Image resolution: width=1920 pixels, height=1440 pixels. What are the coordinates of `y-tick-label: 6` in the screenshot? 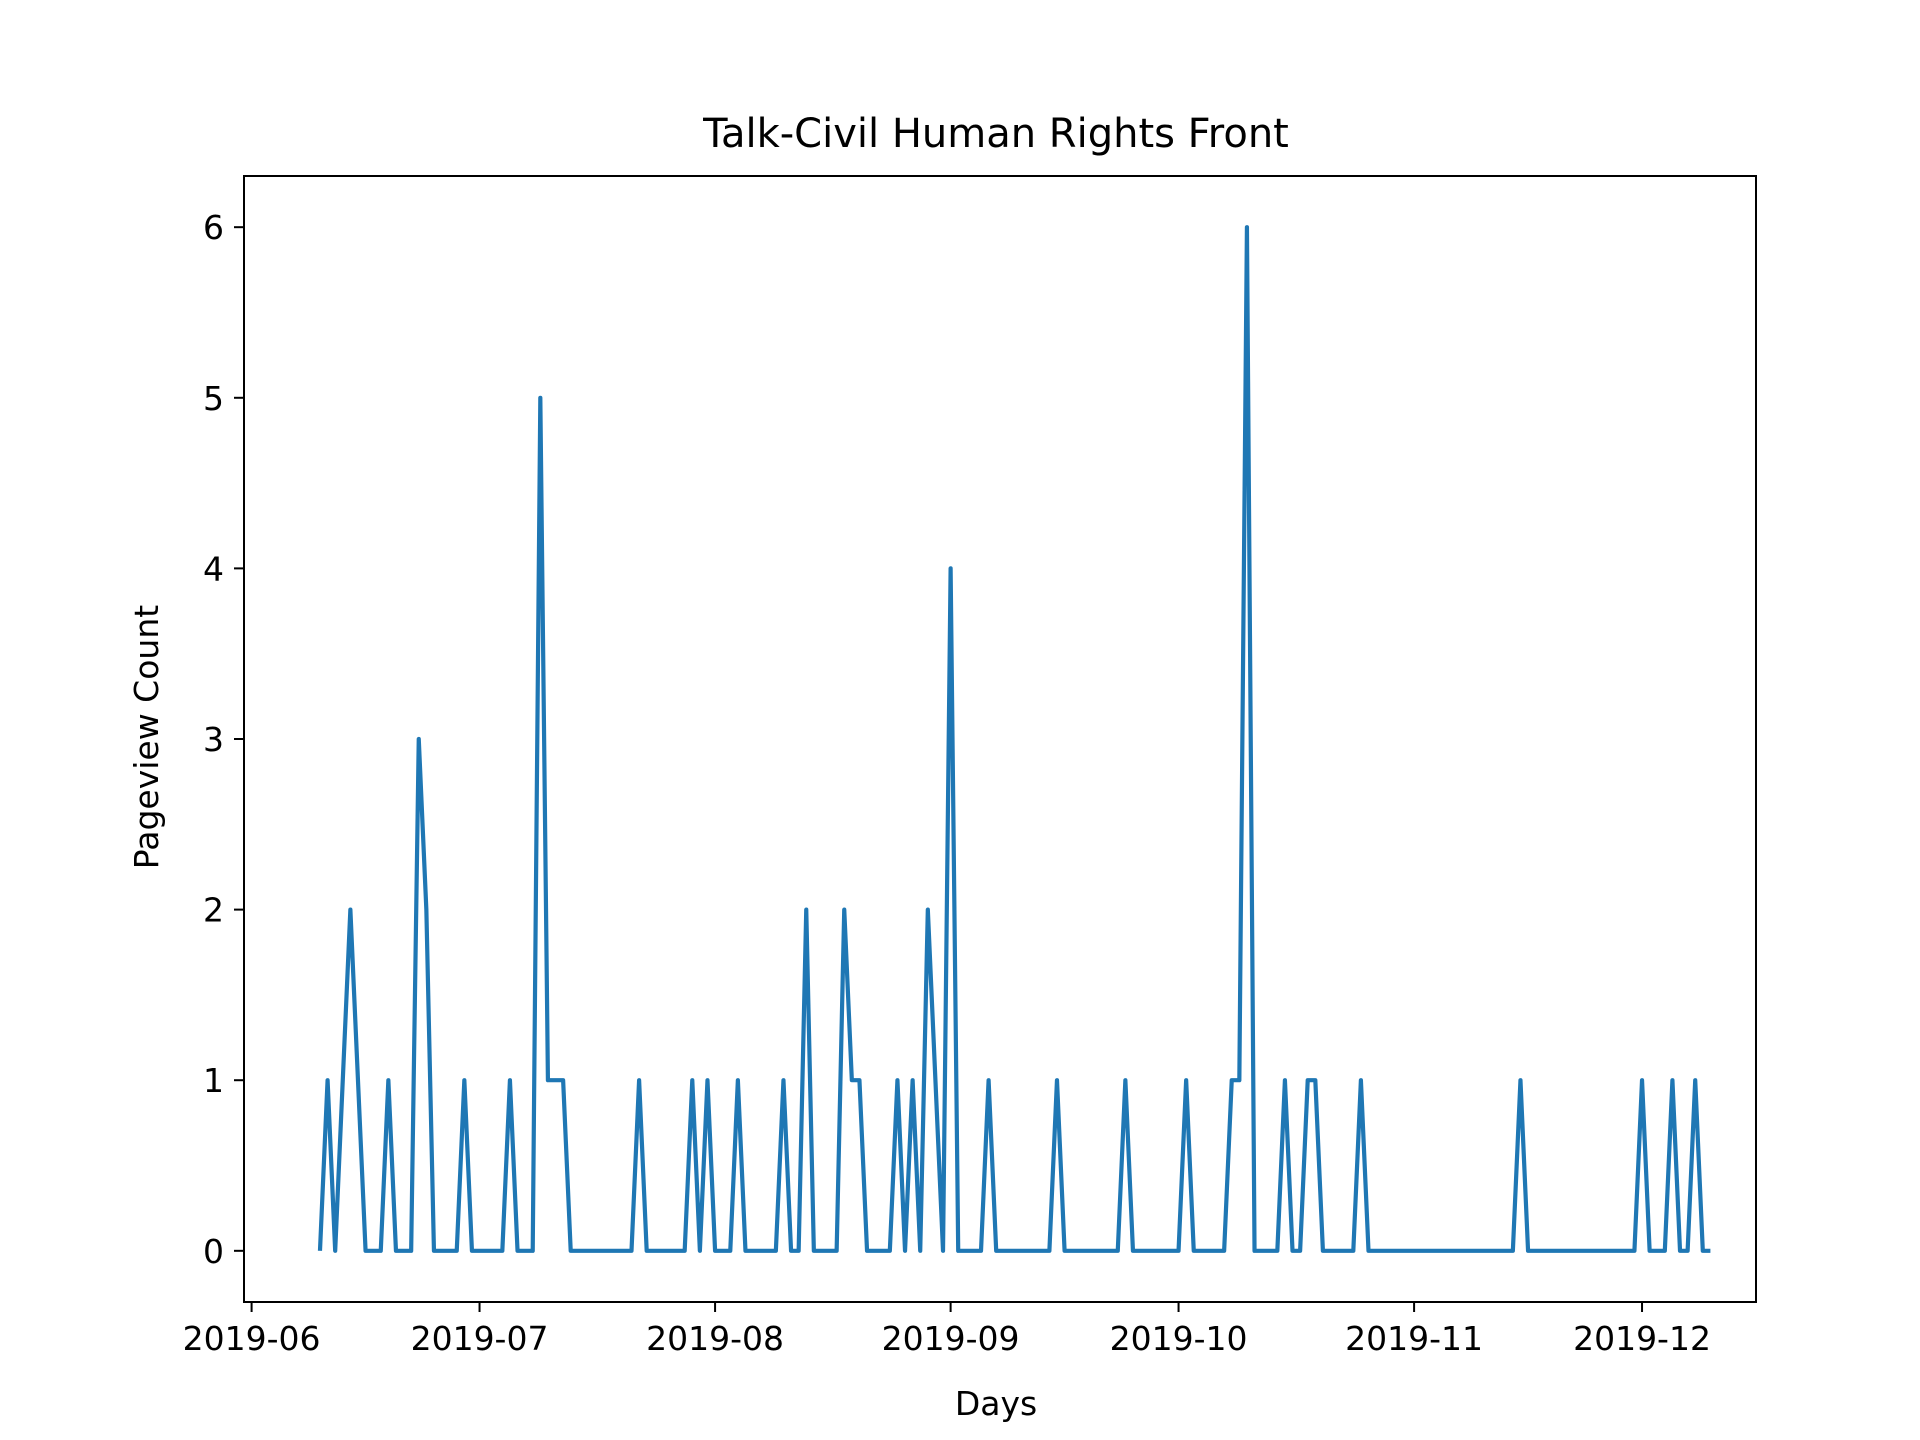 It's located at (213, 227).